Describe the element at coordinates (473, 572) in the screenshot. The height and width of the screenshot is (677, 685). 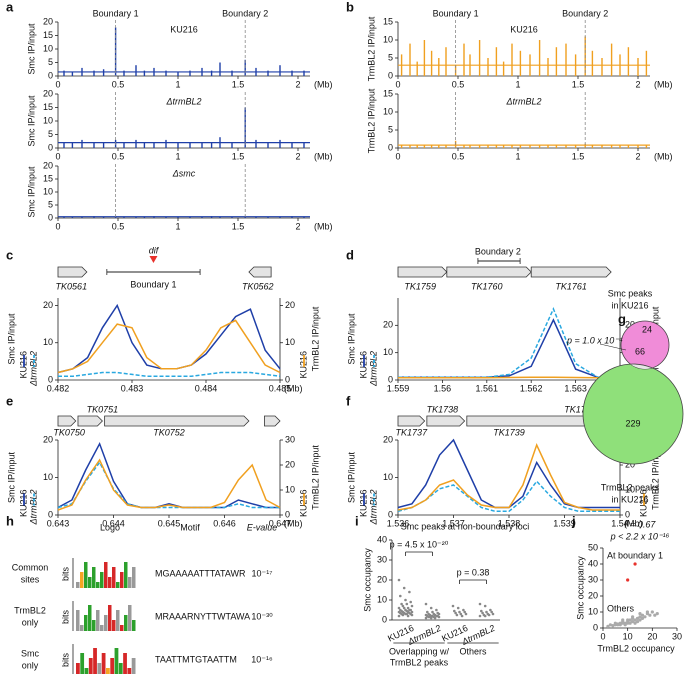
I see `p-value: p = 0.38` at that location.